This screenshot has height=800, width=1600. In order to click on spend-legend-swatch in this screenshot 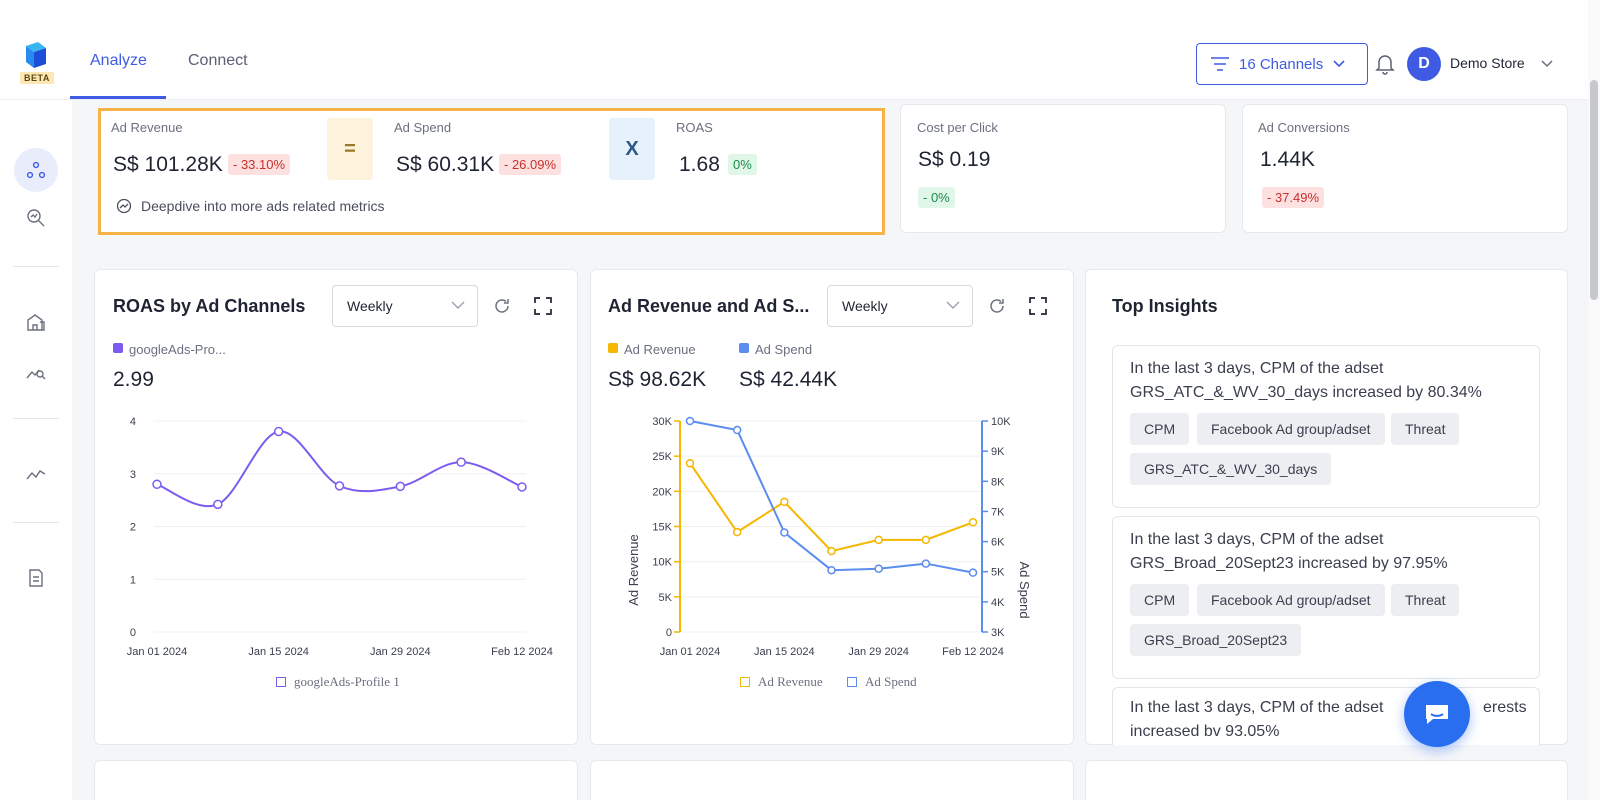, I will do `click(744, 348)`.